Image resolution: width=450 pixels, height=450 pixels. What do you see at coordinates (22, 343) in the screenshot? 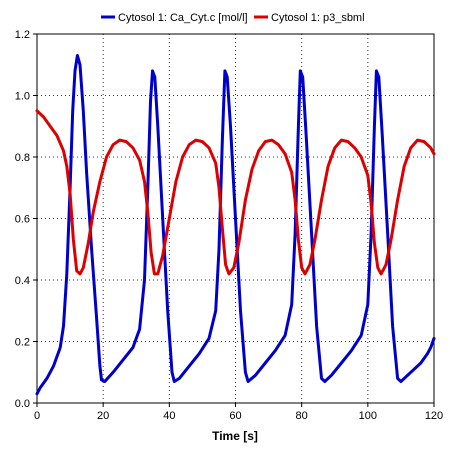
I see `y-tick-label: 0.2` at bounding box center [22, 343].